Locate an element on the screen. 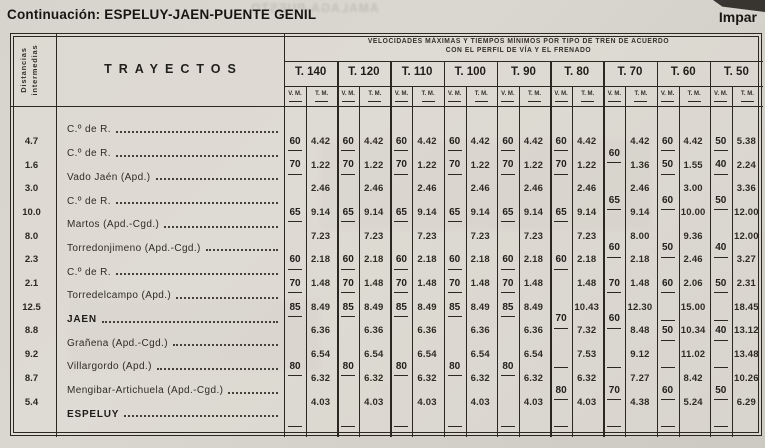 Image resolution: width=765 pixels, height=448 pixels. tm-value: 10.34 is located at coordinates (693, 331).